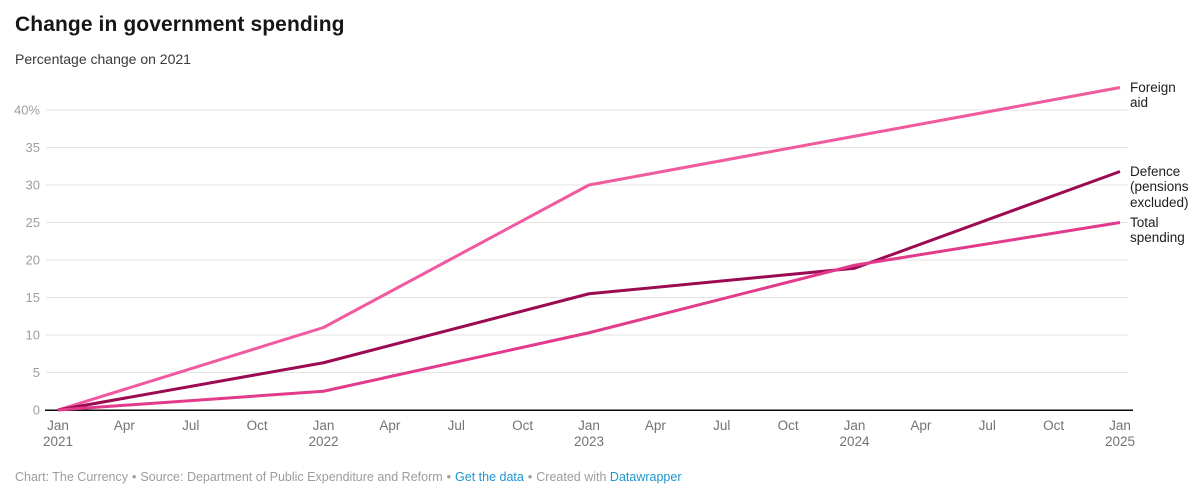 The width and height of the screenshot is (1200, 504). Describe the element at coordinates (1153, 95) in the screenshot. I see `series-label-foreign-aid: Foreign aid` at that location.